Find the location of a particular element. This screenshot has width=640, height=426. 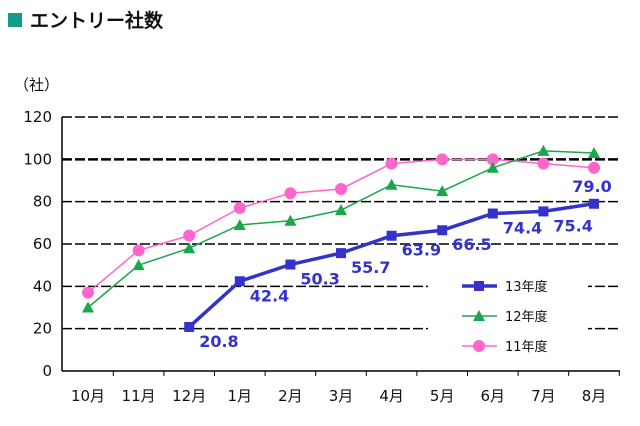

data-label: 75.4 is located at coordinates (572, 225).